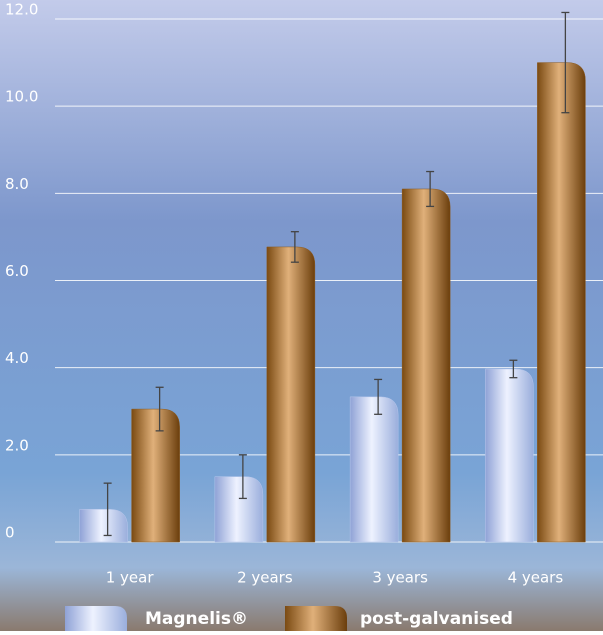 This screenshot has height=635, width=603. I want to click on x-tick-label: 2 years, so click(265, 578).